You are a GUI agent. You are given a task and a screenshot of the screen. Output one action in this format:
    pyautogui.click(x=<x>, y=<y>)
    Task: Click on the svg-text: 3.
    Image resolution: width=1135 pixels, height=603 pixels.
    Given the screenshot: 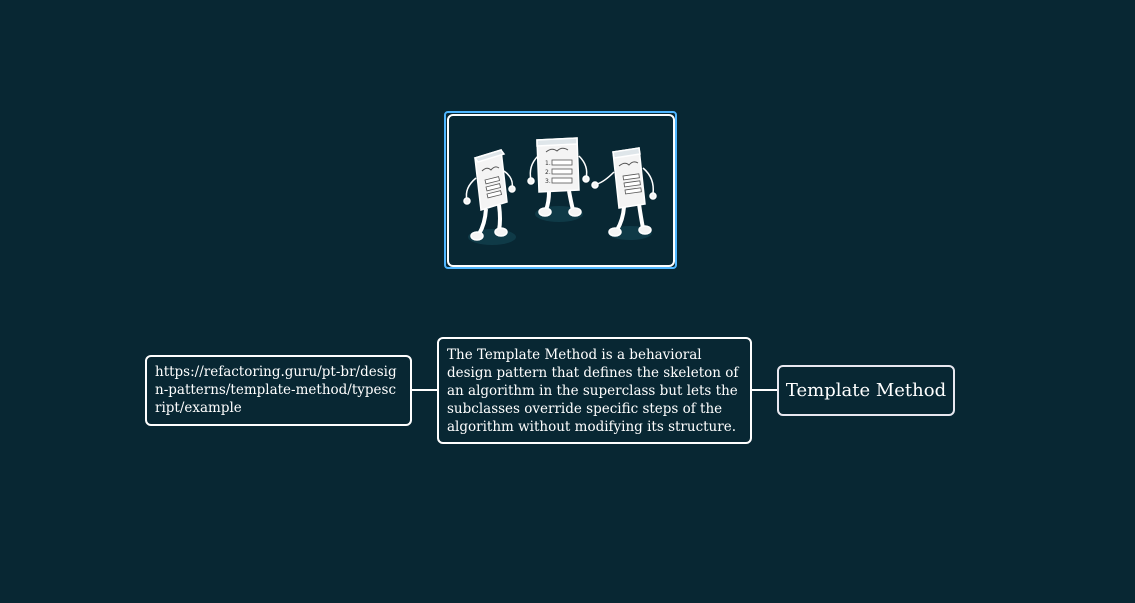 What is the action you would take?
    pyautogui.click(x=548, y=181)
    